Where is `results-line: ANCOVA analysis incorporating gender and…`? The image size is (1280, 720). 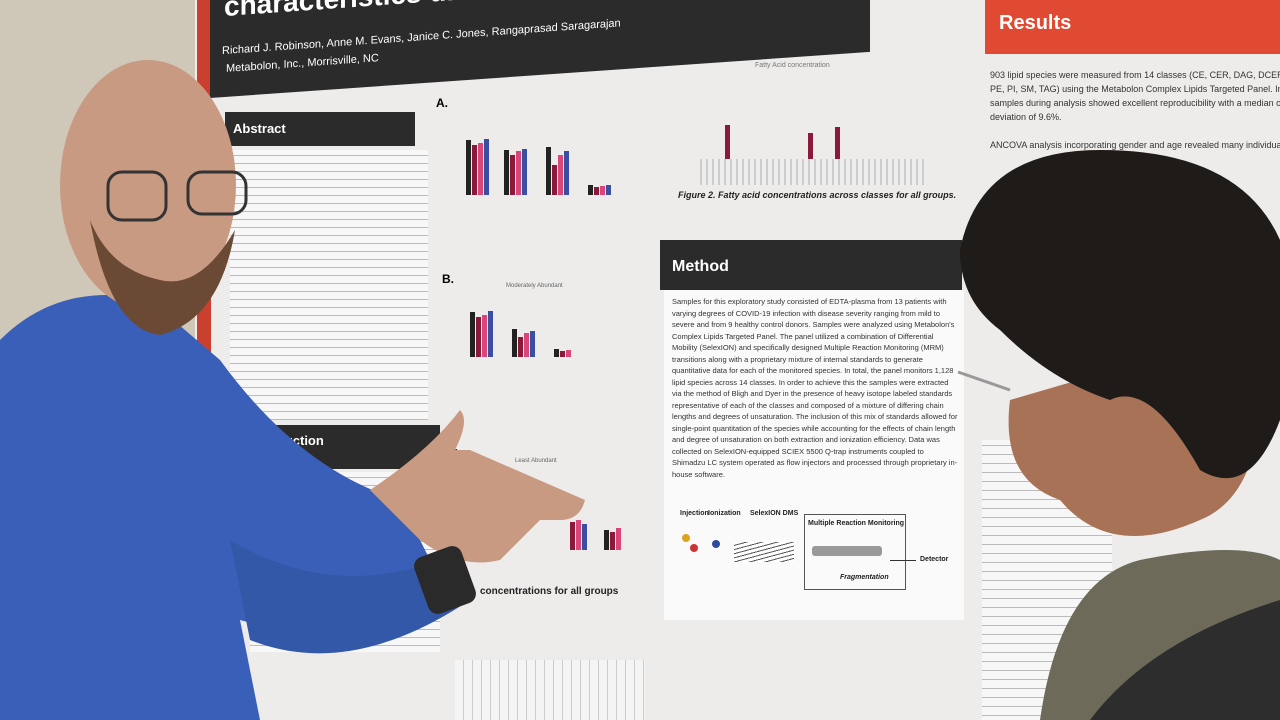 results-line: ANCOVA analysis incorporating gender and… is located at coordinates (1135, 145).